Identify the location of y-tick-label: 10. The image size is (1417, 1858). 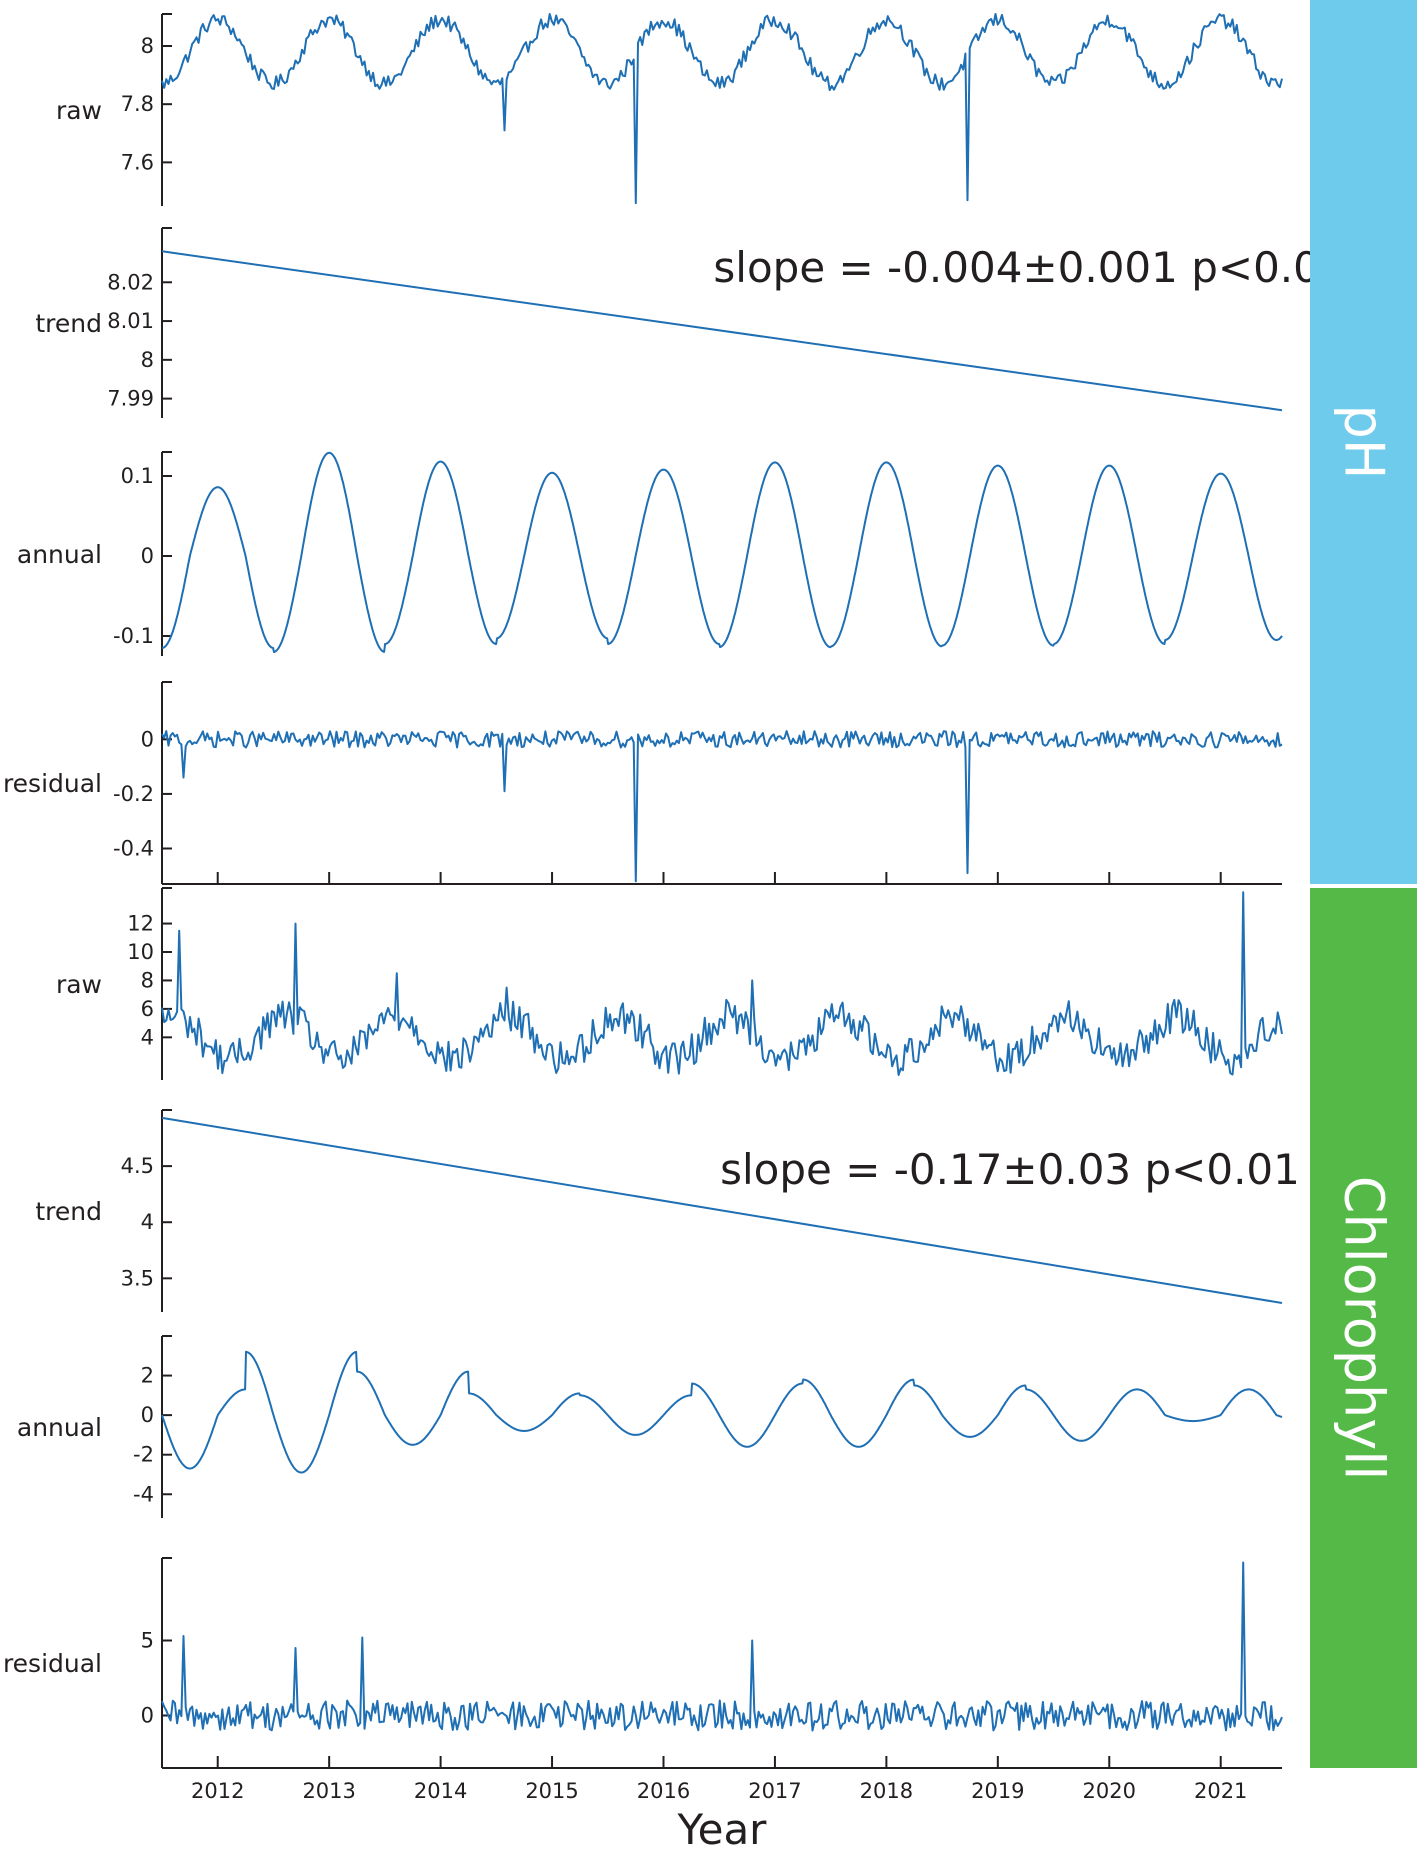
(140, 952).